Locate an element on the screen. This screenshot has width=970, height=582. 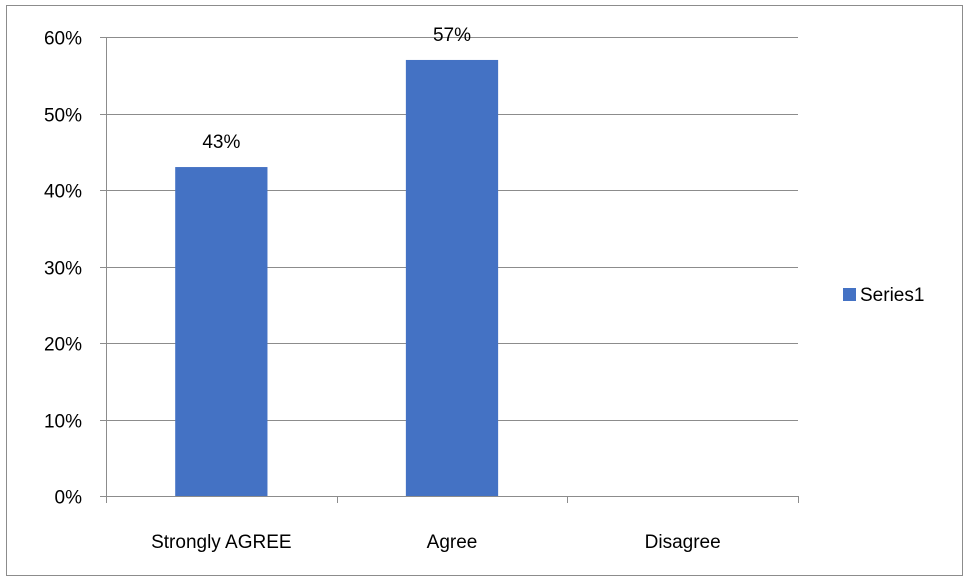
data-label: 43% is located at coordinates (221, 142).